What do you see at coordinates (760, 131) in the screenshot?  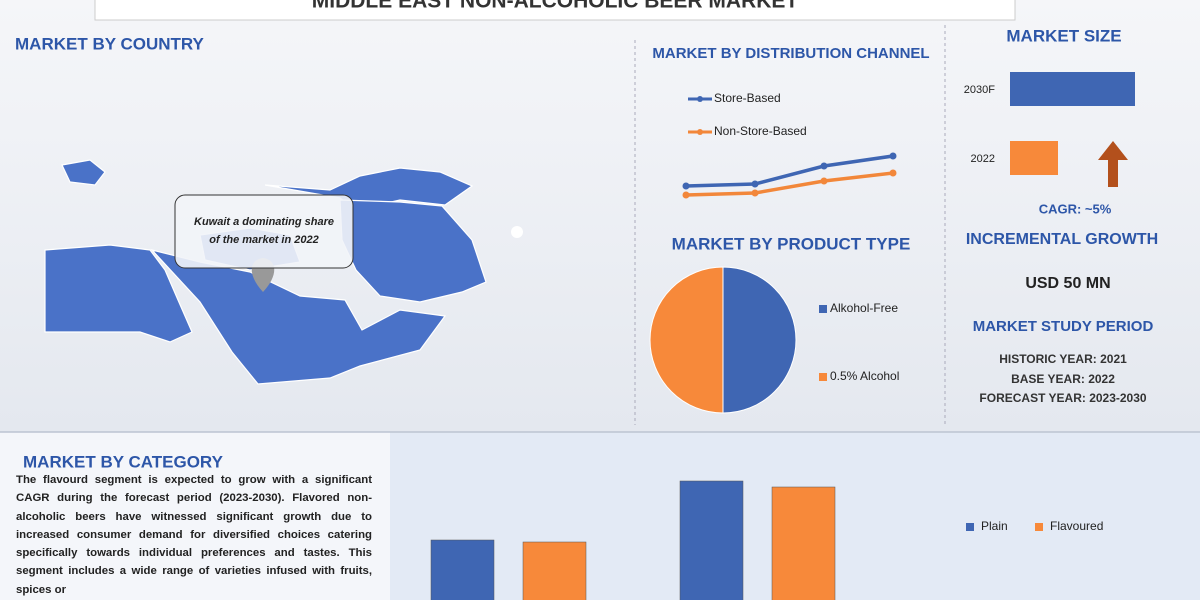 I see `legend-label: Non-Store-Based` at bounding box center [760, 131].